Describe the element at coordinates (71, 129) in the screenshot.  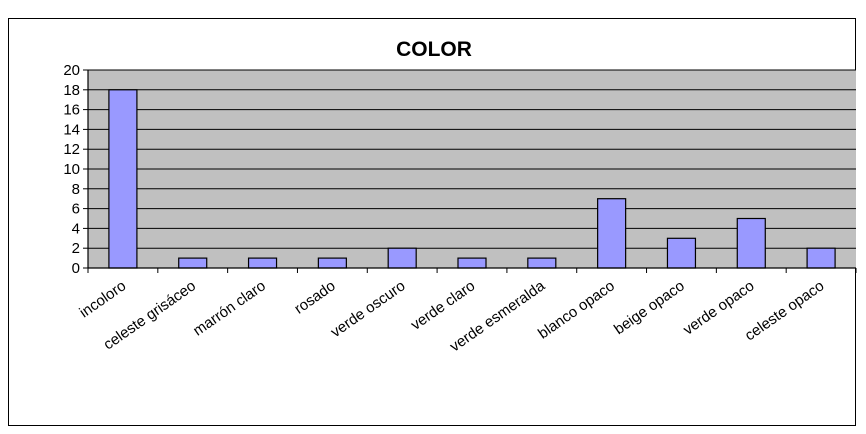
I see `y-tick-label: 14` at that location.